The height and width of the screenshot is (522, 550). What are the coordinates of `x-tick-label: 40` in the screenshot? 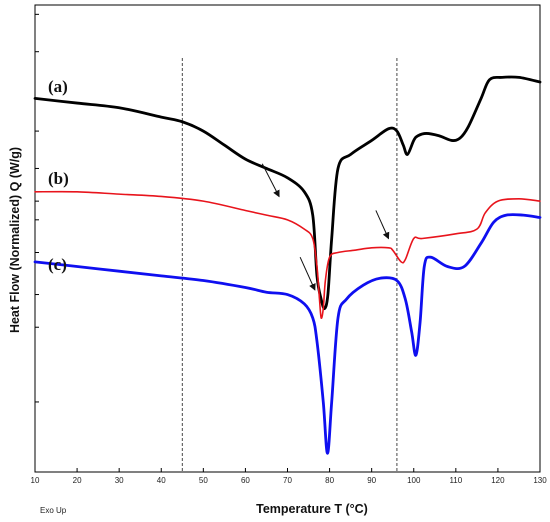 It's located at (161, 480).